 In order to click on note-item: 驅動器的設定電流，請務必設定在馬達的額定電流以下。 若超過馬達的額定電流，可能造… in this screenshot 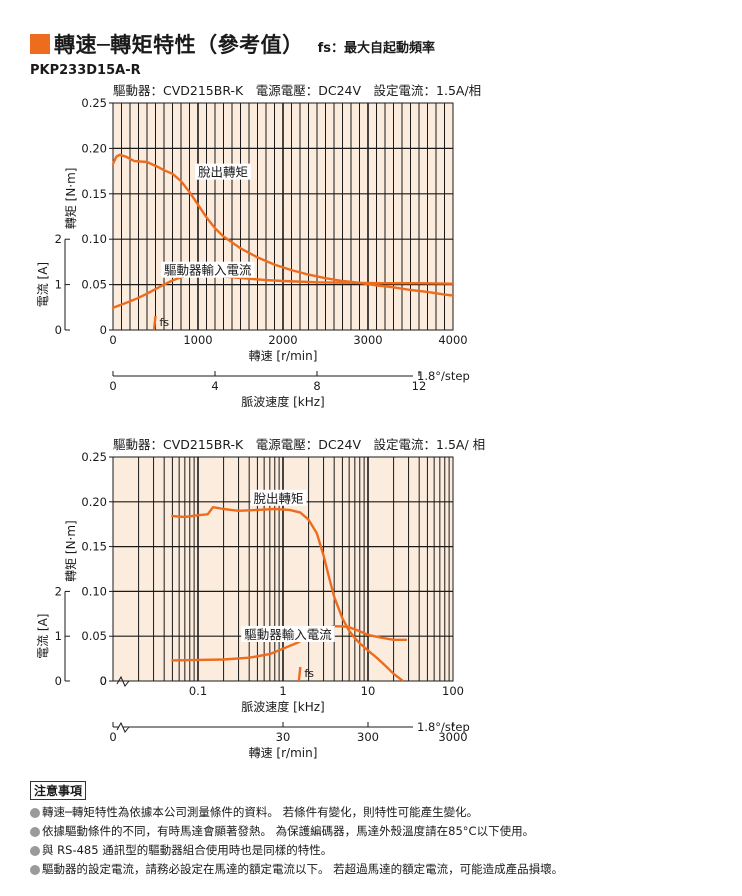, I will do `click(380, 869)`.